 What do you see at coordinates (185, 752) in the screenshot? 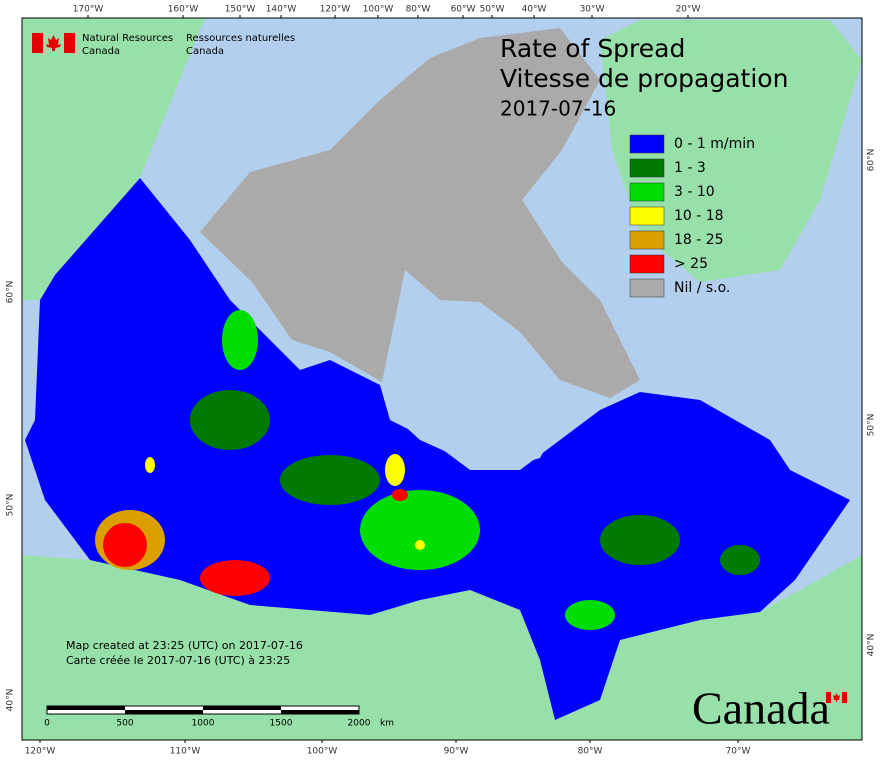
I see `bottom-label: 110°W` at bounding box center [185, 752].